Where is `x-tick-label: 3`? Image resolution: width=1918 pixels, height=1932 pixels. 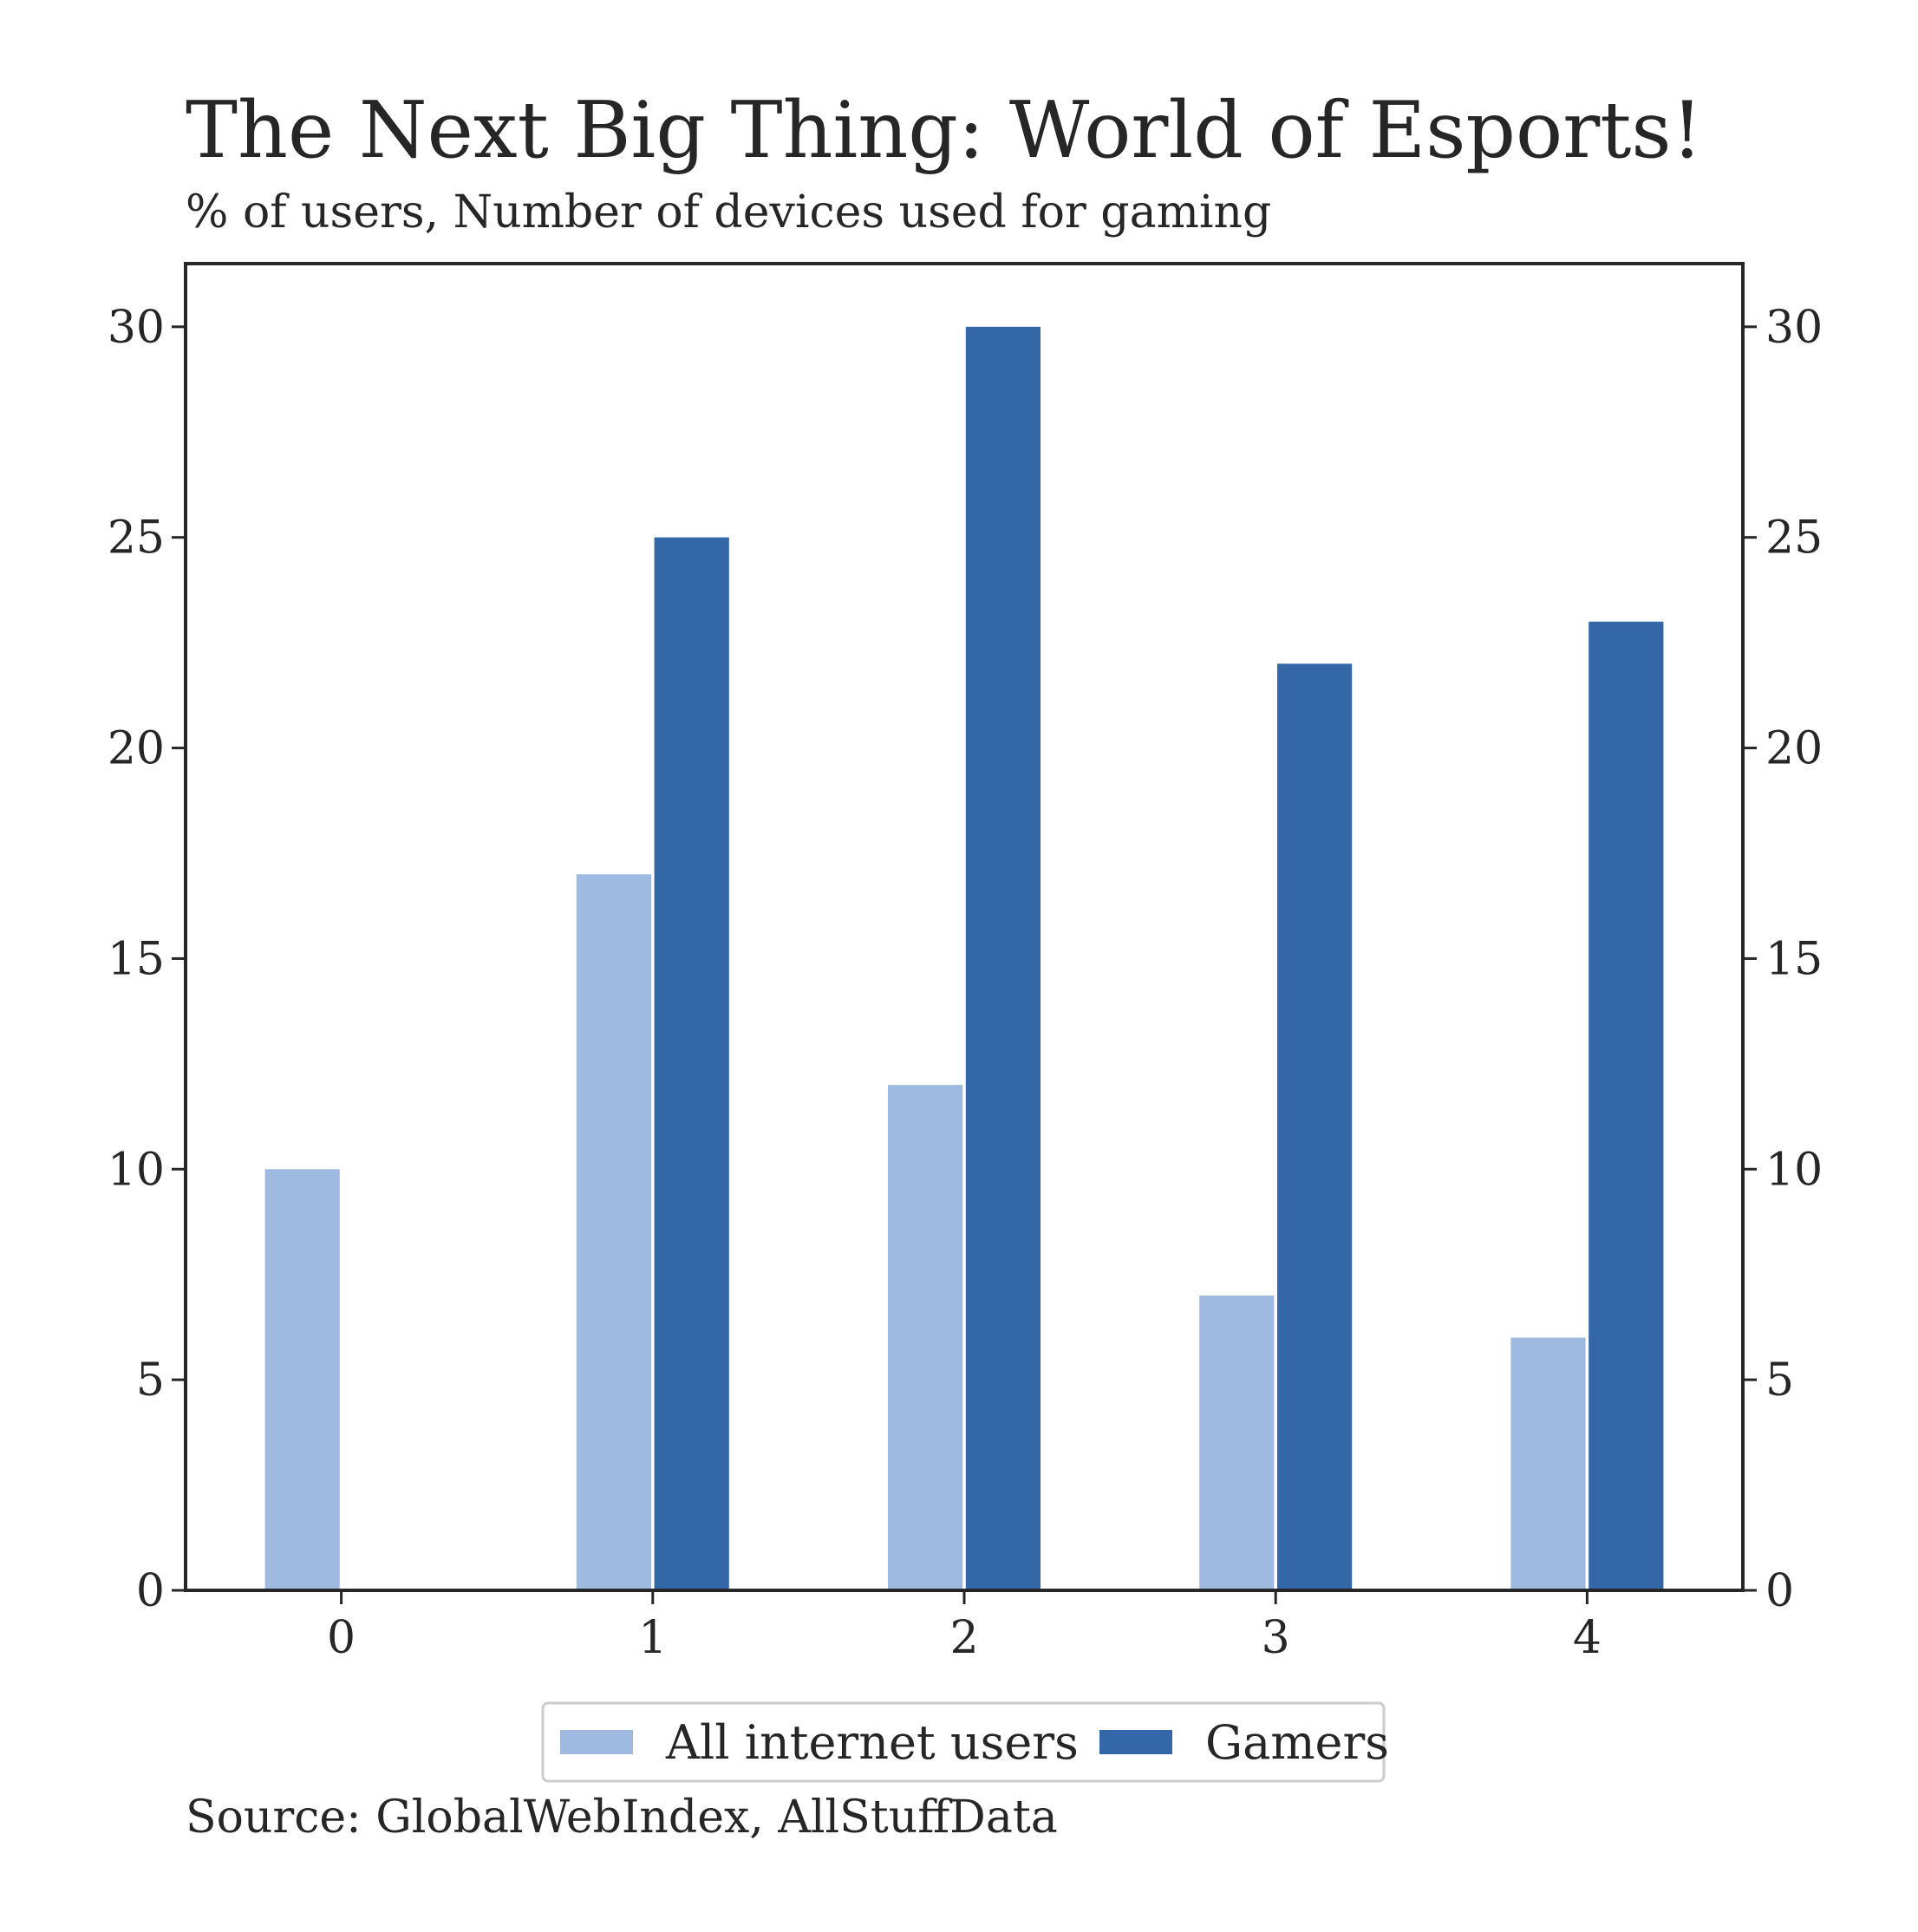 x-tick-label: 3 is located at coordinates (1276, 1638).